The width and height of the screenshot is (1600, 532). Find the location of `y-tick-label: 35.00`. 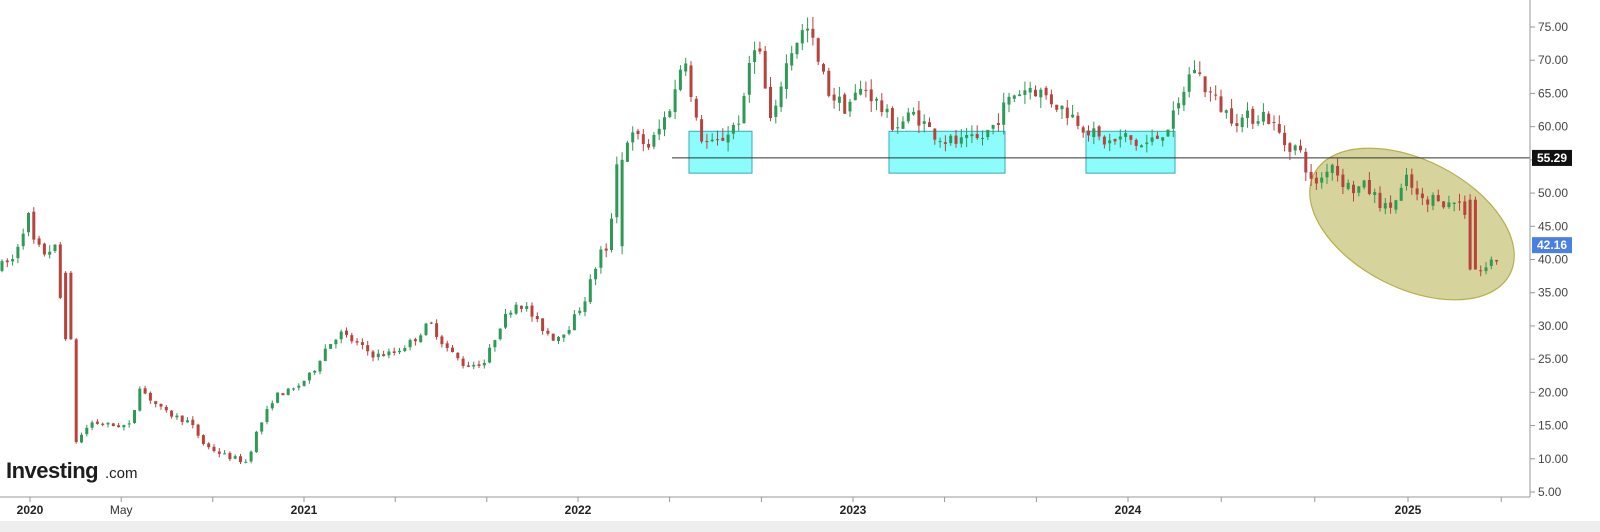

y-tick-label: 35.00 is located at coordinates (1553, 293).